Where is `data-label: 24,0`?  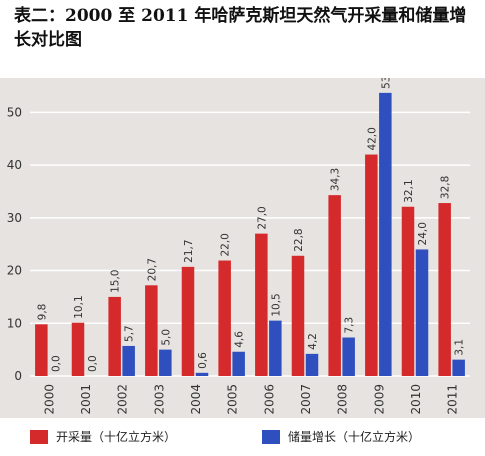
data-label: 24,0 is located at coordinates (423, 233).